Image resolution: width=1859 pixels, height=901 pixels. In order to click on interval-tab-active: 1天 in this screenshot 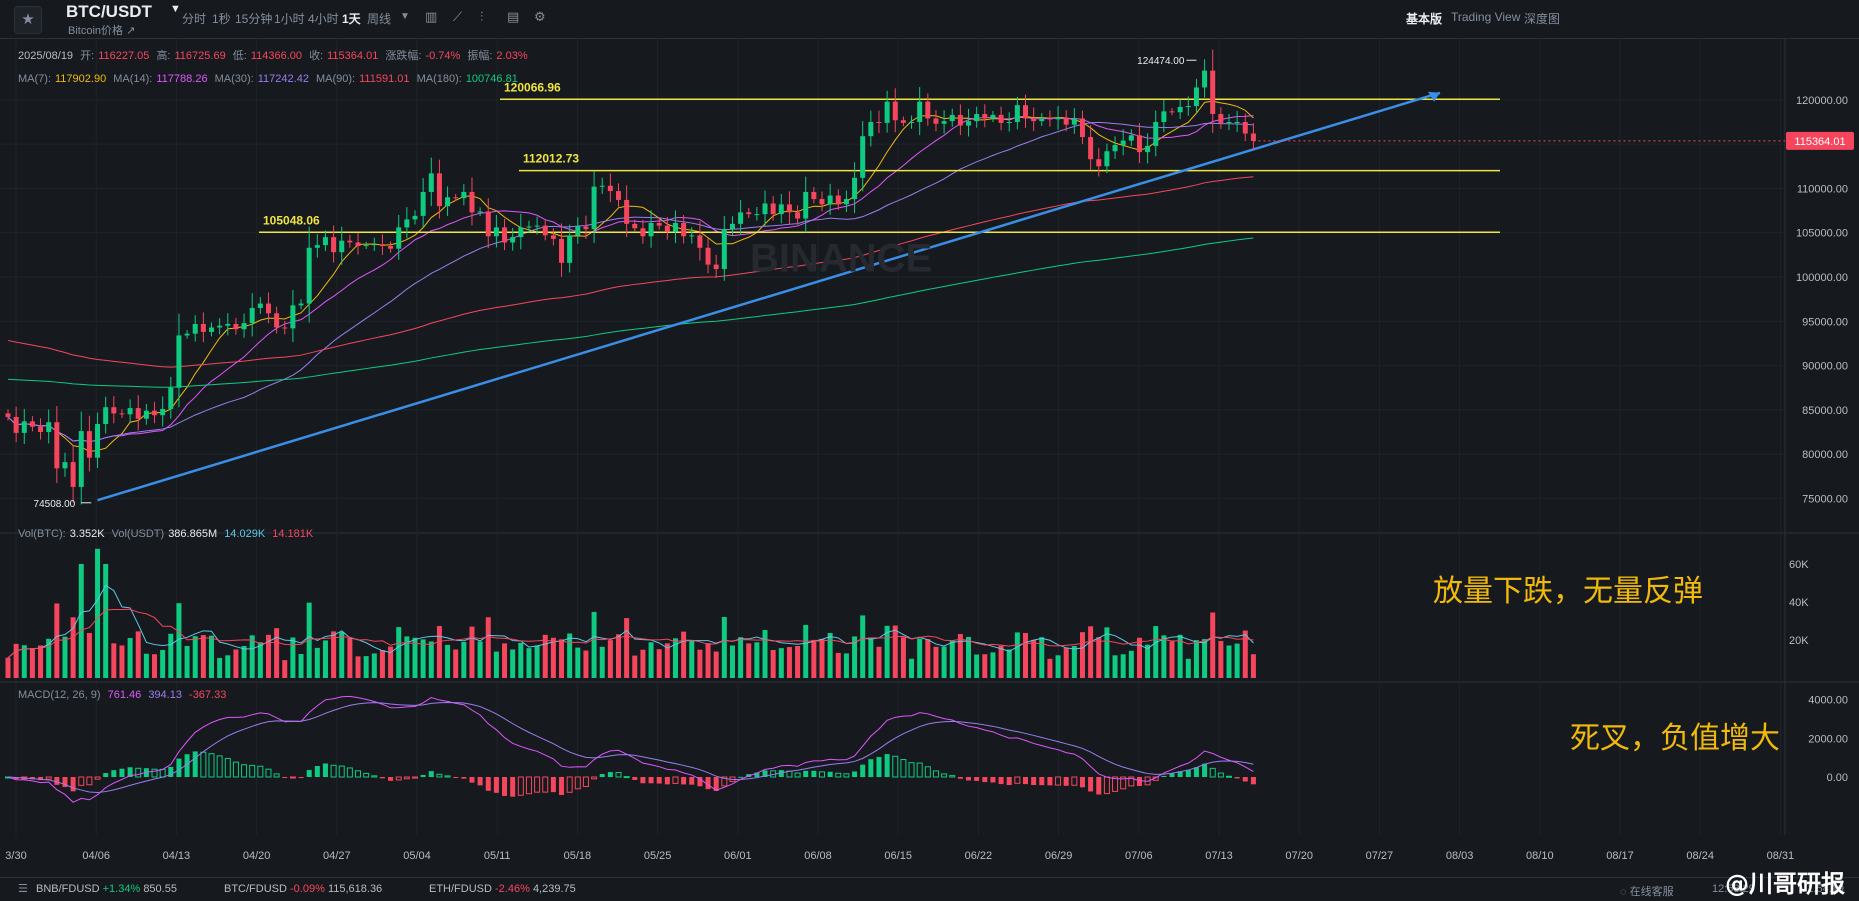, I will do `click(351, 19)`.